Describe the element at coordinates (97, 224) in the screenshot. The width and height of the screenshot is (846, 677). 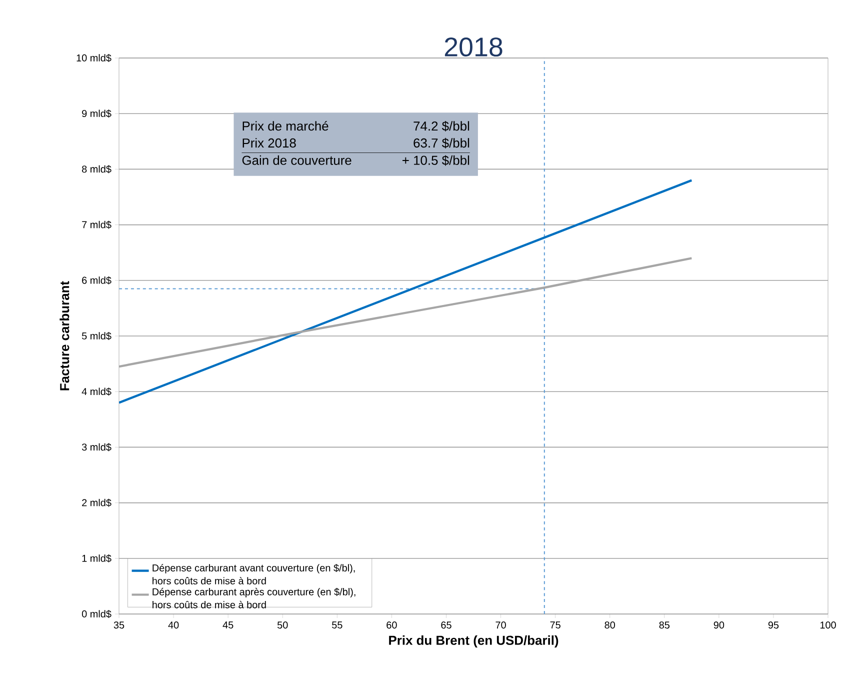
I see `y-tick-label: 7 mld$` at that location.